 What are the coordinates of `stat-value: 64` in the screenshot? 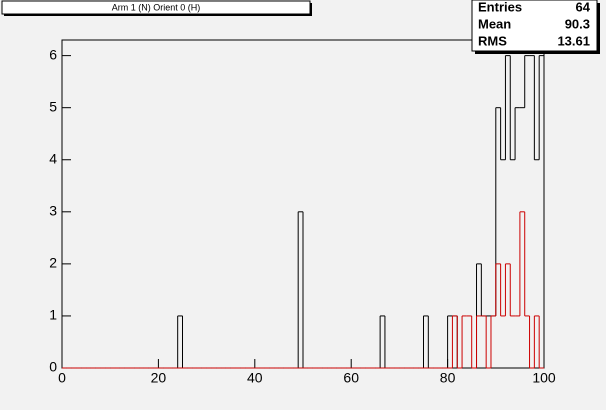 It's located at (583, 7).